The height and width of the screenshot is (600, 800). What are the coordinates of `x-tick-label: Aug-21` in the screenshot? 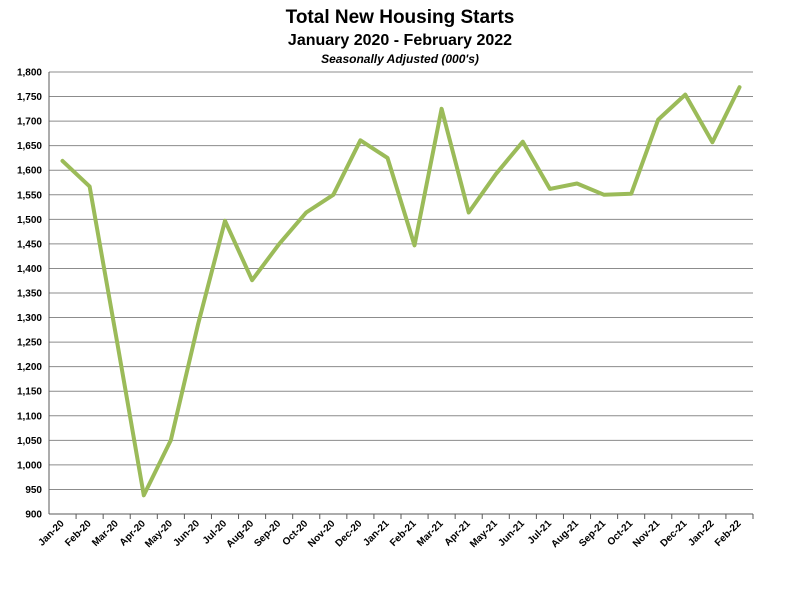 It's located at (565, 534).